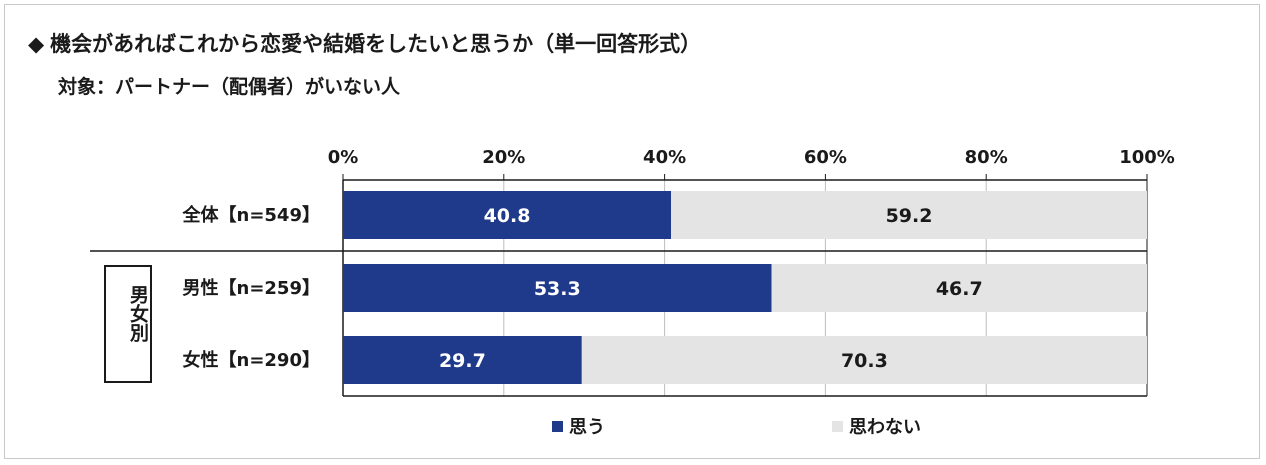 This screenshot has width=1266, height=465. Describe the element at coordinates (229, 87) in the screenshot. I see `chart-subtitle: 対象：パートナー（配偶者）がいない人` at that location.